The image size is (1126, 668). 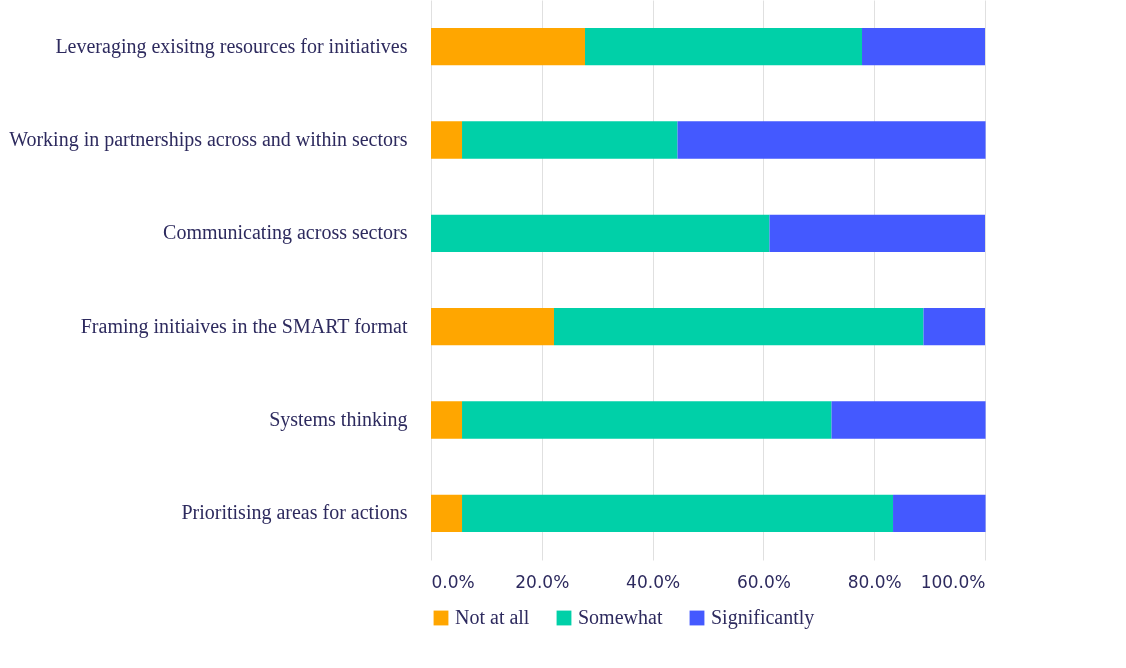 What do you see at coordinates (492, 617) in the screenshot?
I see `legend-label: Not at all` at bounding box center [492, 617].